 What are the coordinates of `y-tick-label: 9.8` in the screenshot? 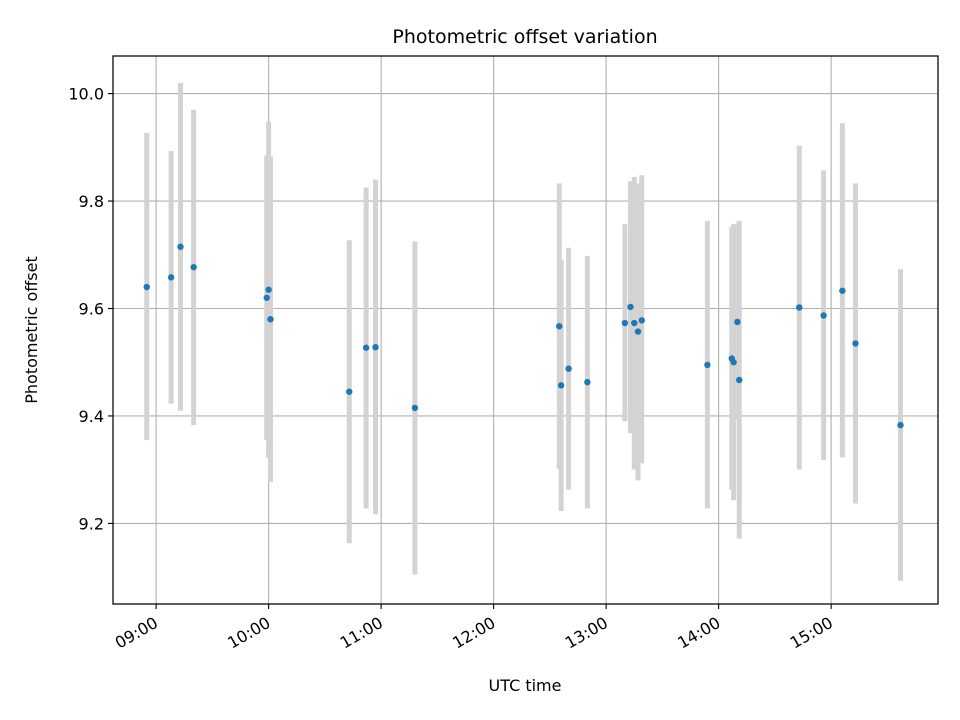 It's located at (91, 201).